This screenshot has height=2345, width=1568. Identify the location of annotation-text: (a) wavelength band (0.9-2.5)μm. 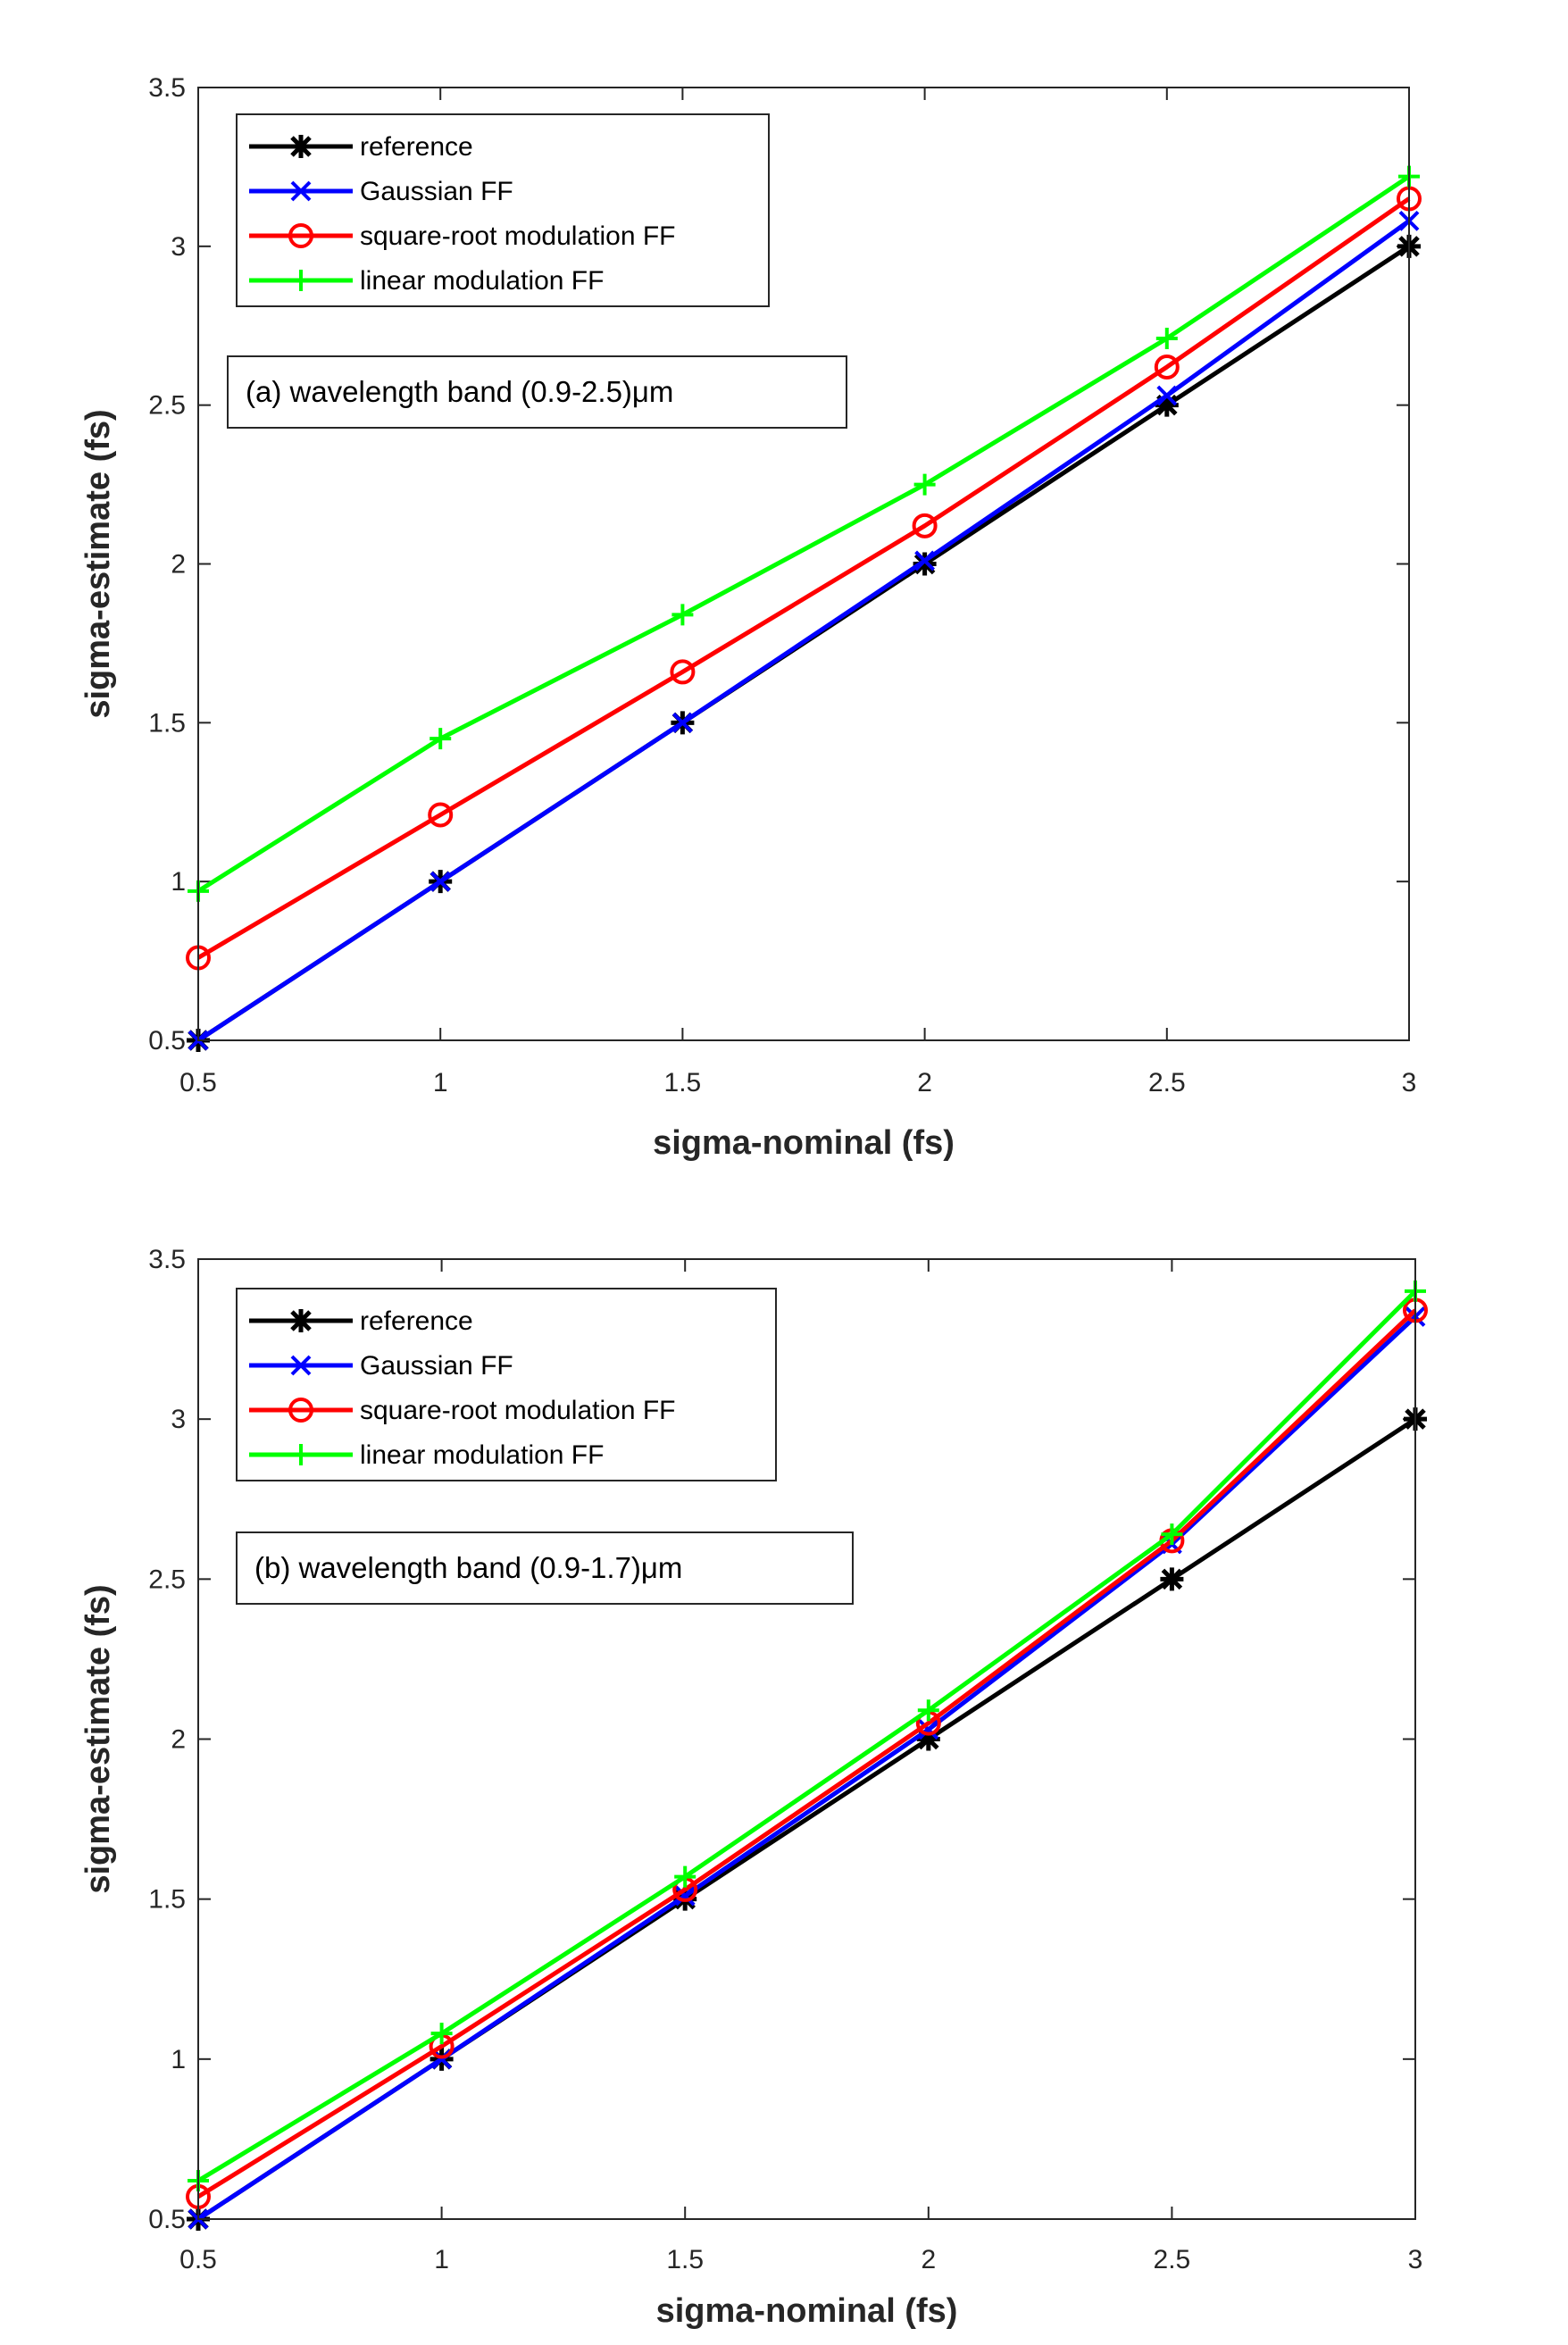
(459, 391).